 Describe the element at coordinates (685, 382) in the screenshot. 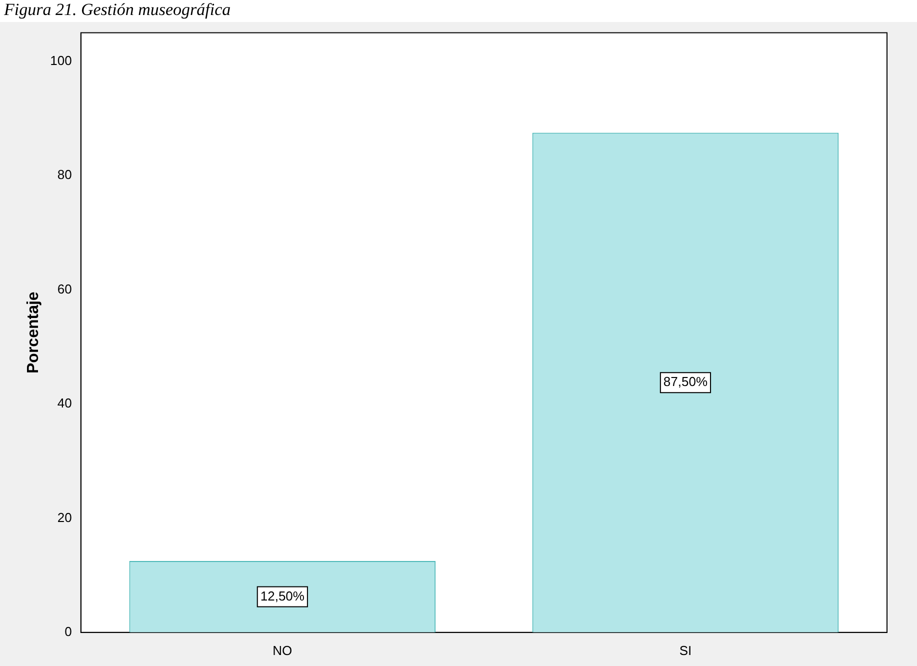

I see `data-label: 87,50%` at that location.